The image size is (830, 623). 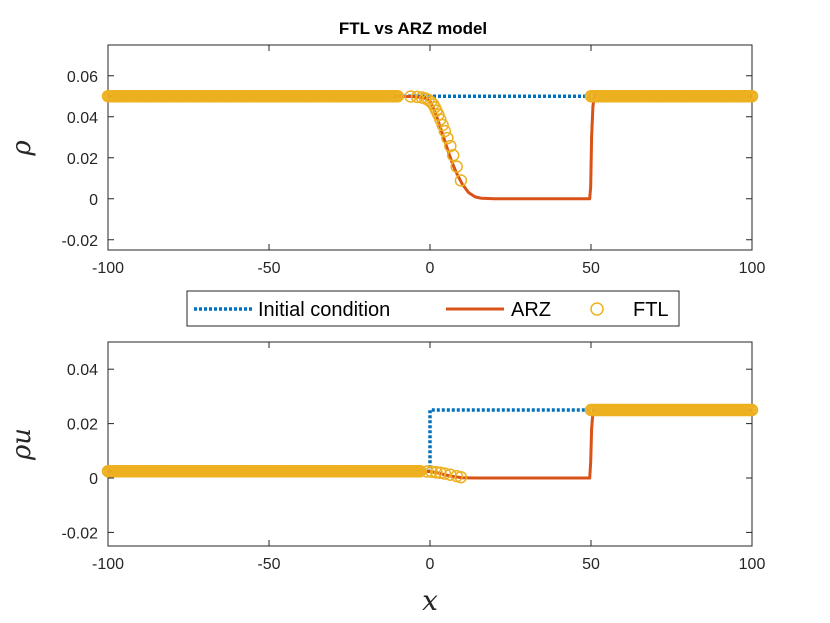 I want to click on legend: Initial condition ARZ FTL, so click(x=433, y=308).